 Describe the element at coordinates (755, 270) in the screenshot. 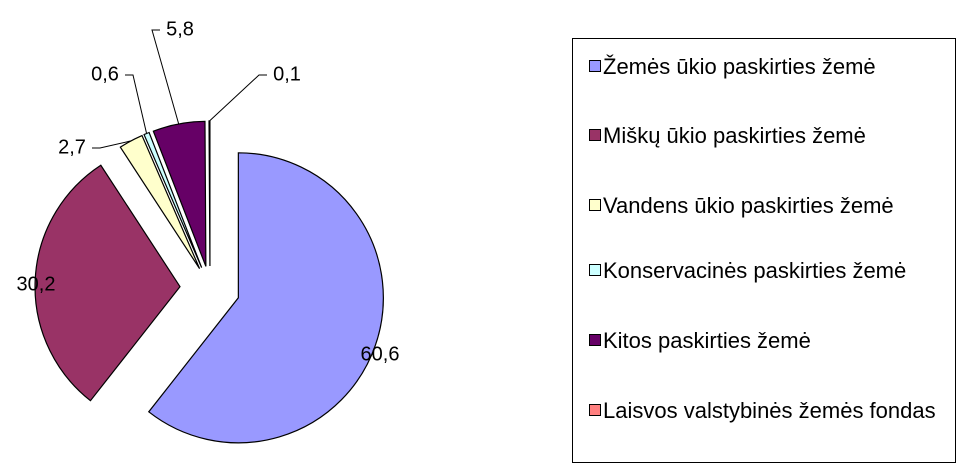

I see `legend-label: Konservacinės paskirties žemė` at that location.